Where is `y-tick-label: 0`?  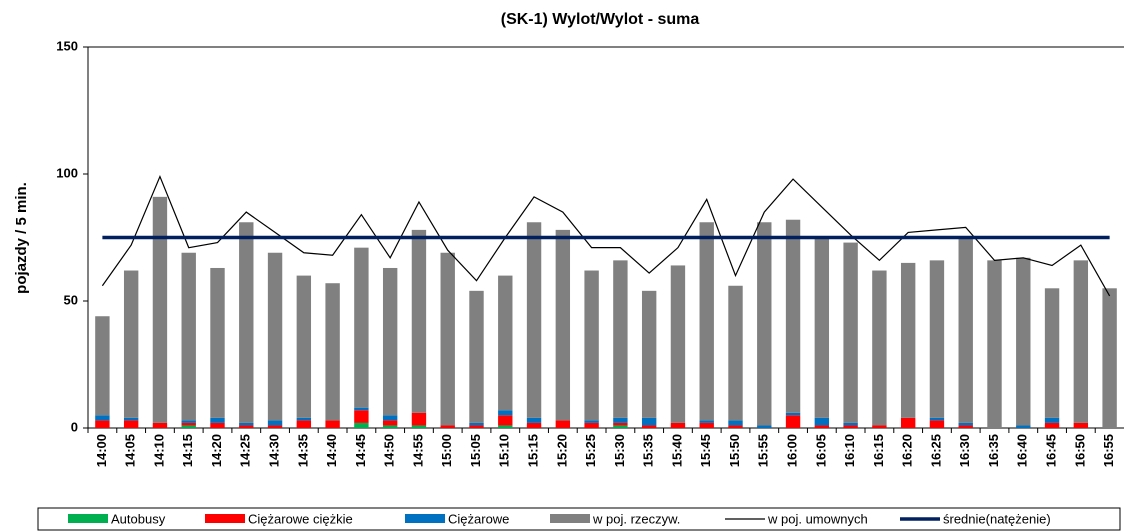
y-tick-label: 0 is located at coordinates (74, 426).